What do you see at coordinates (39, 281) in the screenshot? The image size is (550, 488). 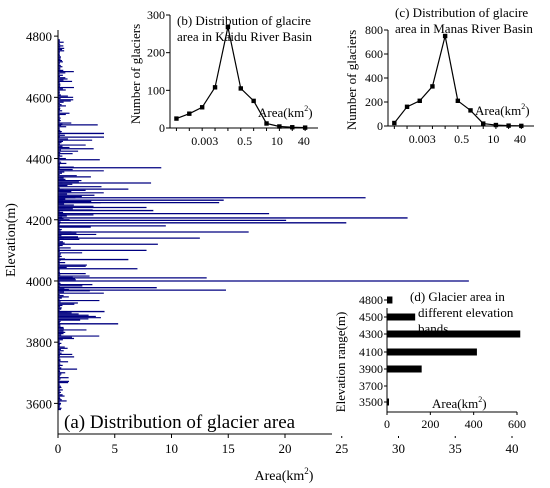 I see `panel-a-y-tick-label: 4000` at bounding box center [39, 281].